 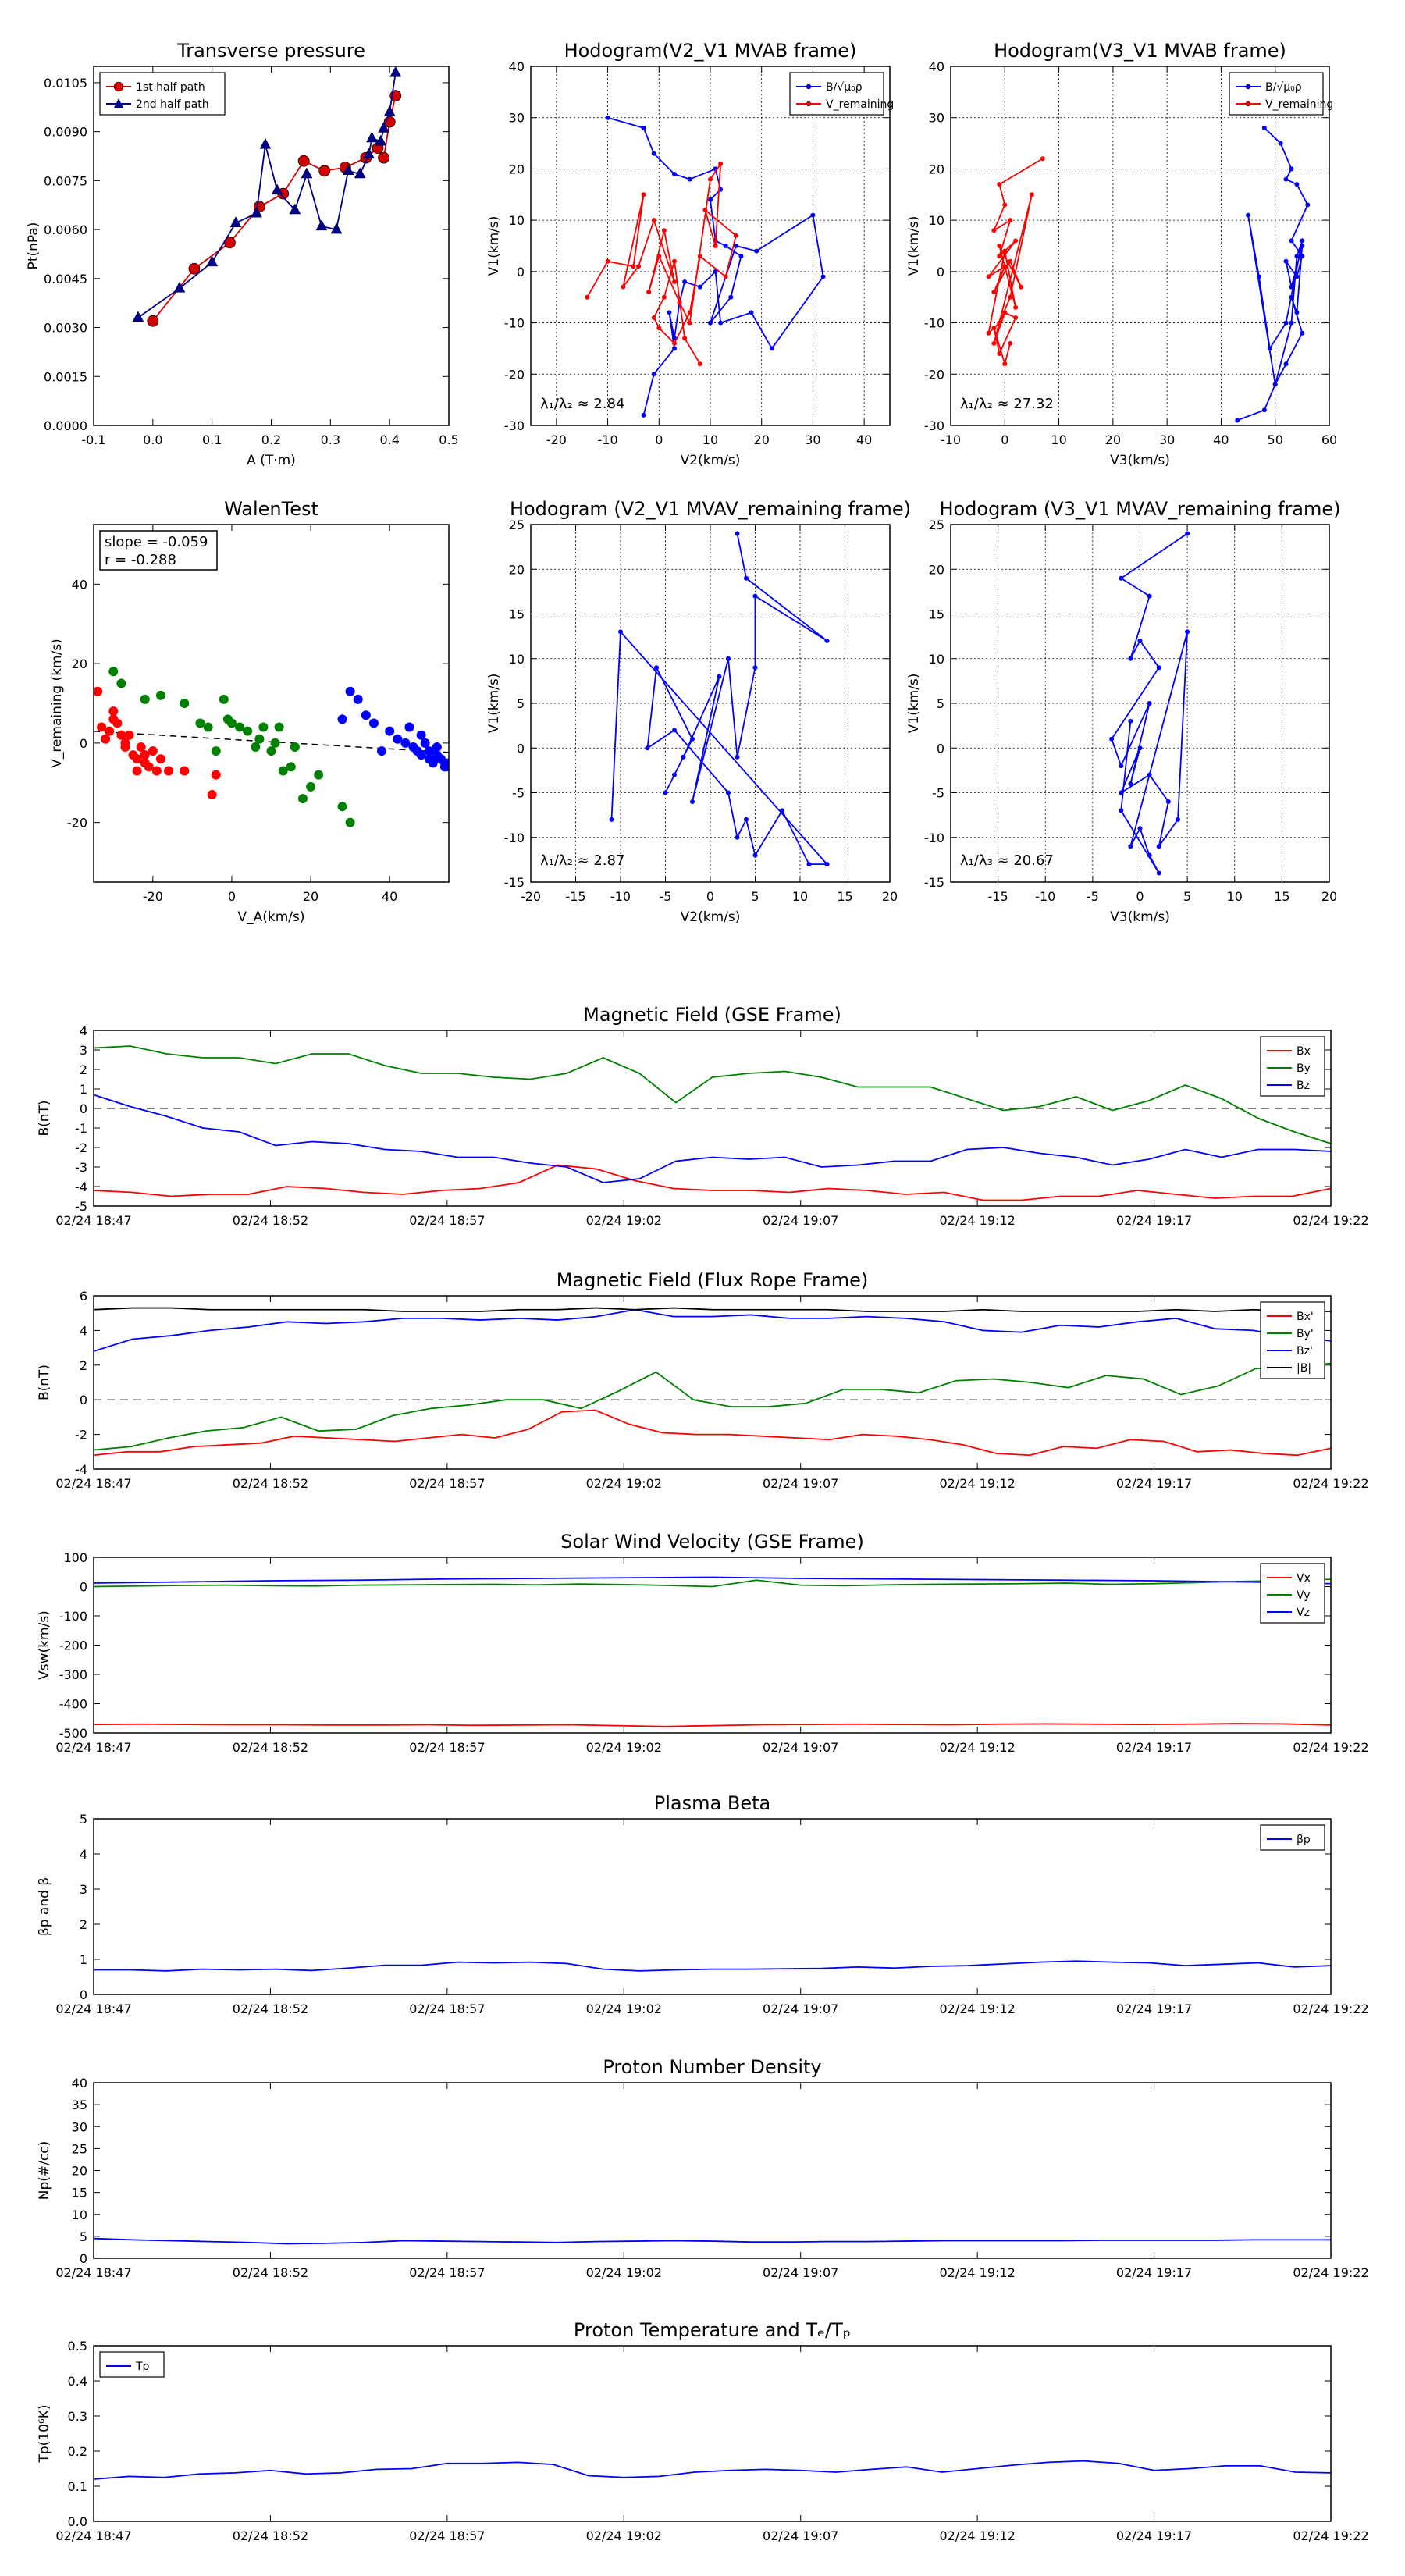 I want to click on x-tick-label: 02/24 18:52, so click(x=270, y=1220).